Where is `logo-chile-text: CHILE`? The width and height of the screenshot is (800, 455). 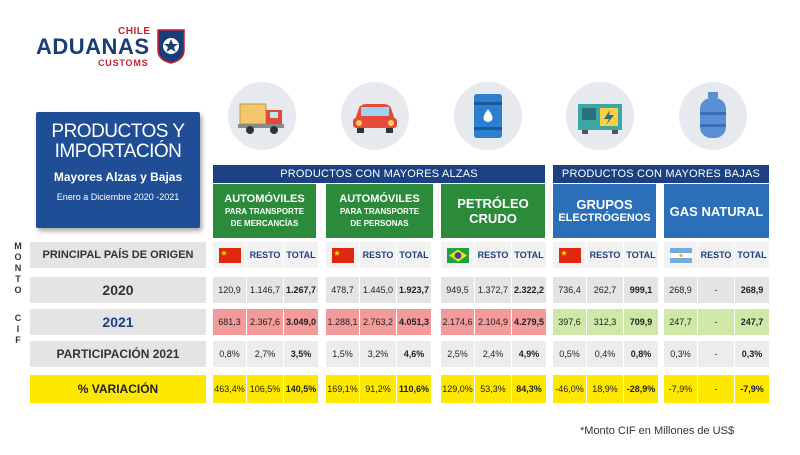
logo-chile-text: CHILE is located at coordinates (134, 31).